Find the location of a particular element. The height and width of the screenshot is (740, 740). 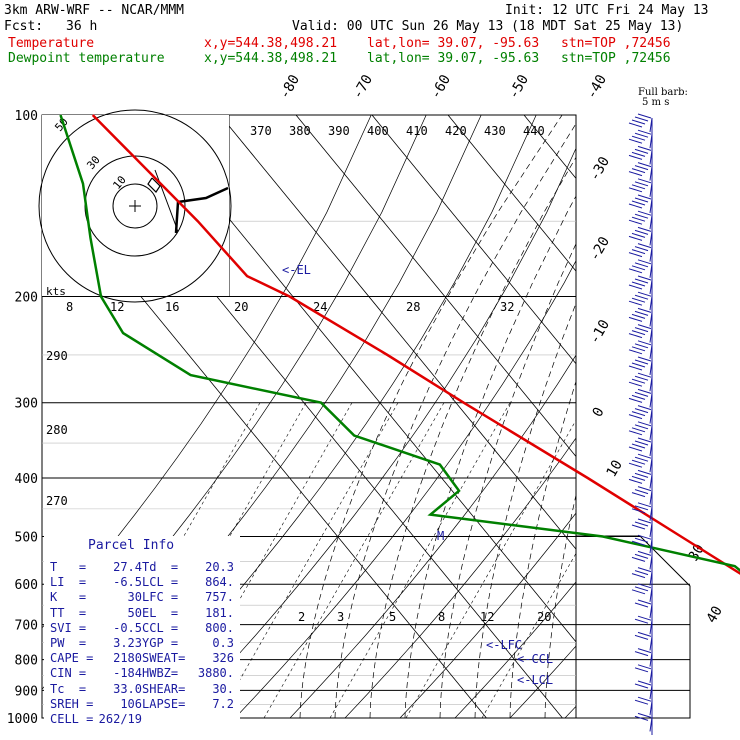

forecast-label: Fcst: is located at coordinates (24, 26).